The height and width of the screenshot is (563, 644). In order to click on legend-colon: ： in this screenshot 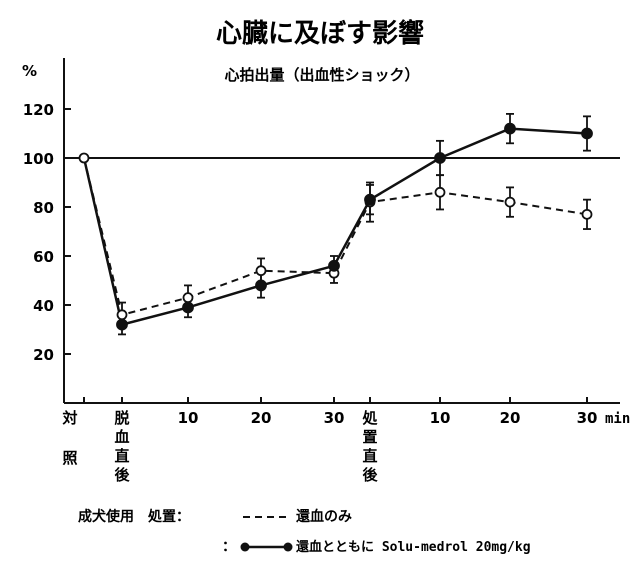, I will do `click(229, 547)`.